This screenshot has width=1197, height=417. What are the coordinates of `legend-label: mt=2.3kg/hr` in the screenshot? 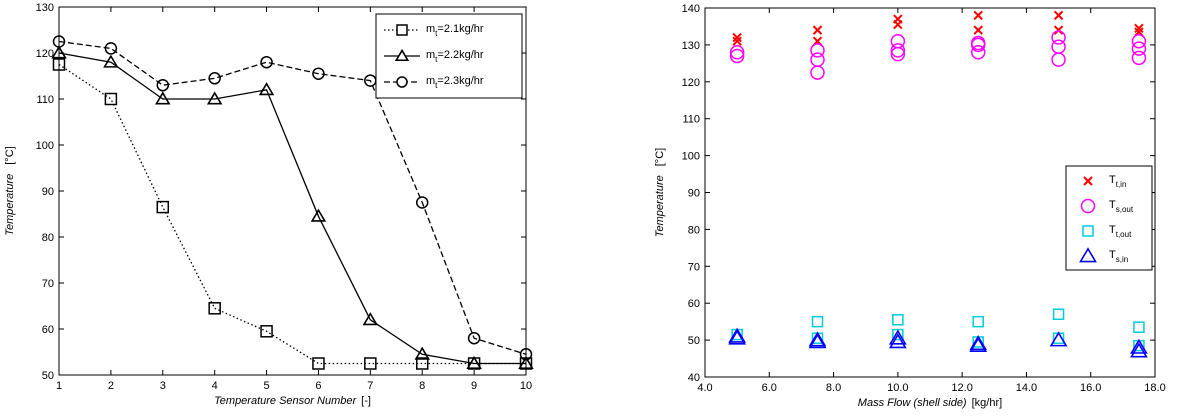 It's located at (455, 82).